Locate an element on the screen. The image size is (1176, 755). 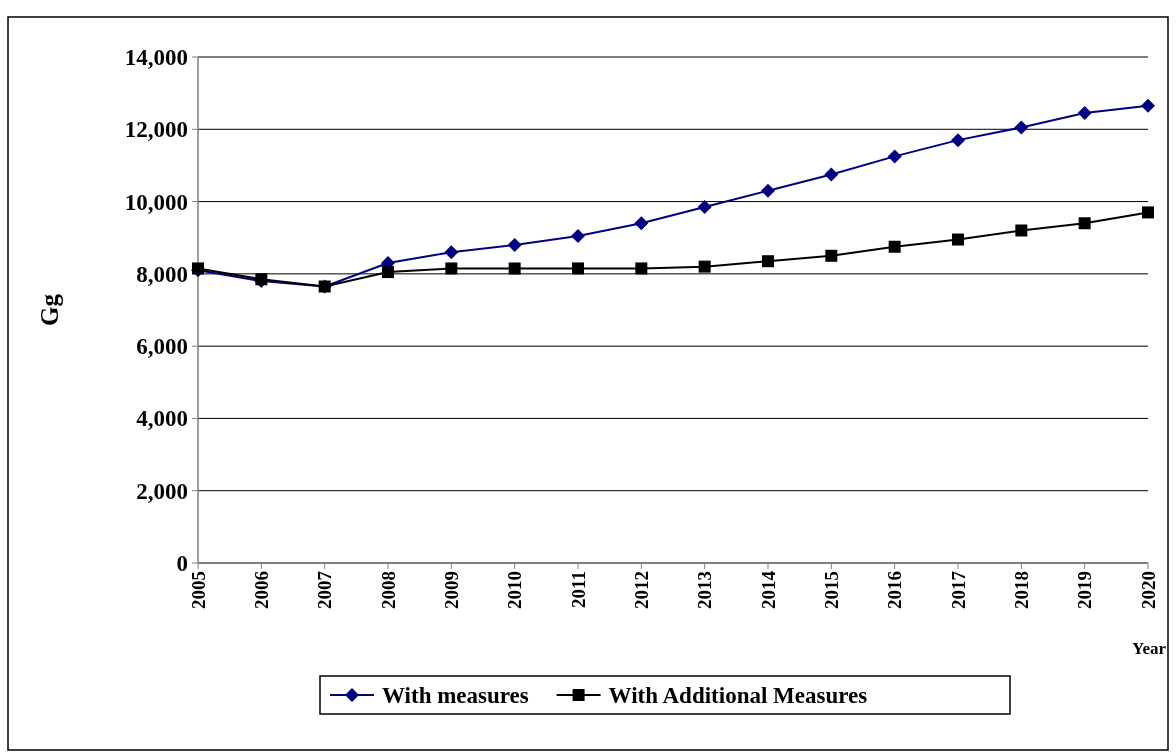
x-tick-label: 2005 is located at coordinates (198, 590).